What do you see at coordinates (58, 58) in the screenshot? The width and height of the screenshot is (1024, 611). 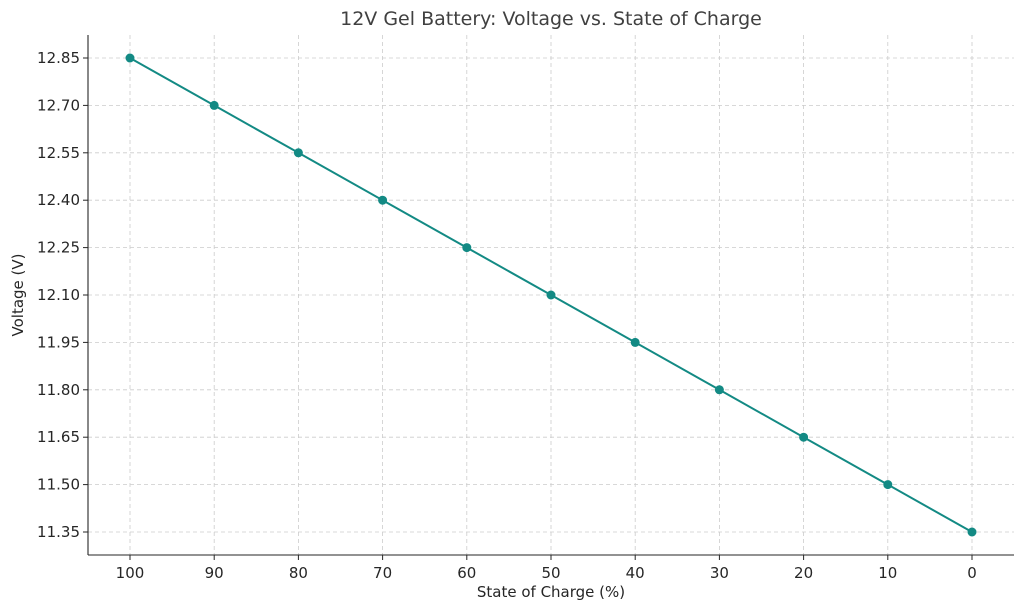 I see `y-tick-label: 12.85` at bounding box center [58, 58].